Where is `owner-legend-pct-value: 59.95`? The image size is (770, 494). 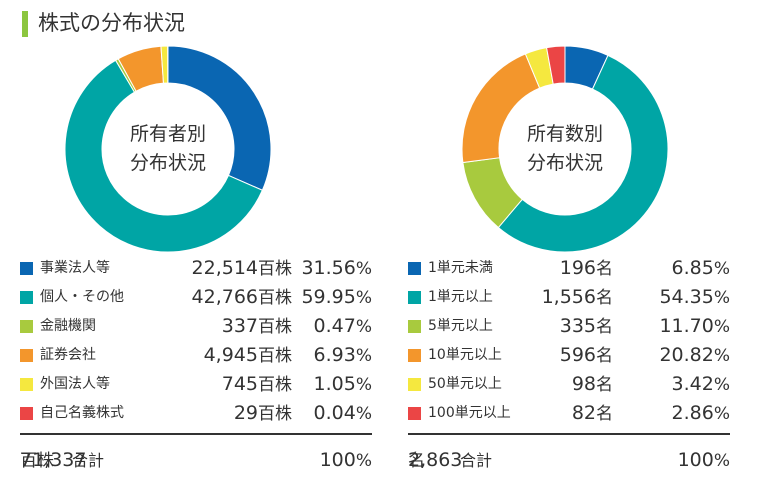 owner-legend-pct-value: 59.95 is located at coordinates (328, 297).